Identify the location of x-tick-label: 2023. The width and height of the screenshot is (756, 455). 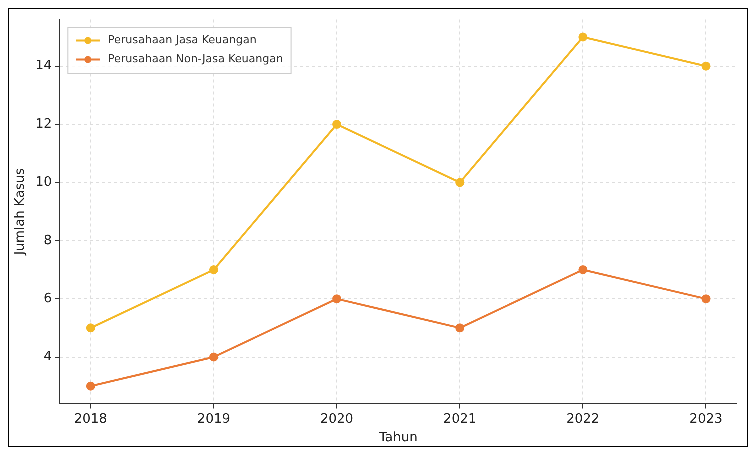
(706, 419).